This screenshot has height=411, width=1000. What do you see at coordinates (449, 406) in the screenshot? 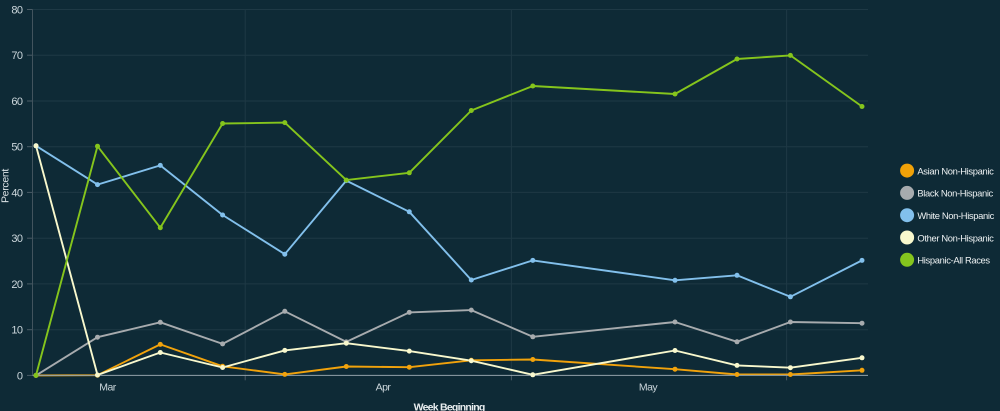
I see `svg-text: Week Beginning` at bounding box center [449, 406].